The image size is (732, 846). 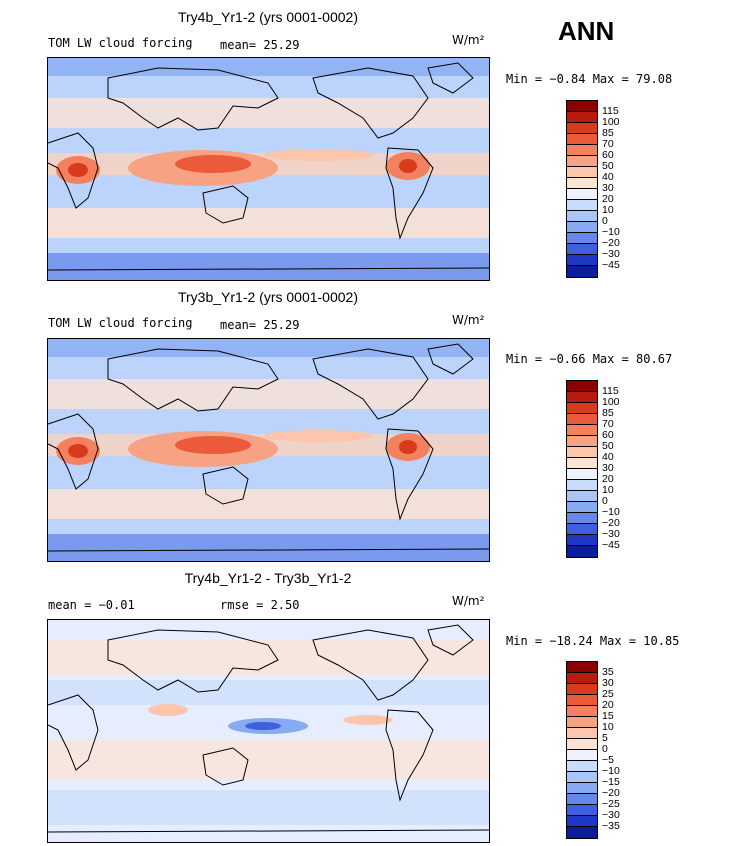 I want to click on panel-3-colorbar, so click(x=582, y=750).